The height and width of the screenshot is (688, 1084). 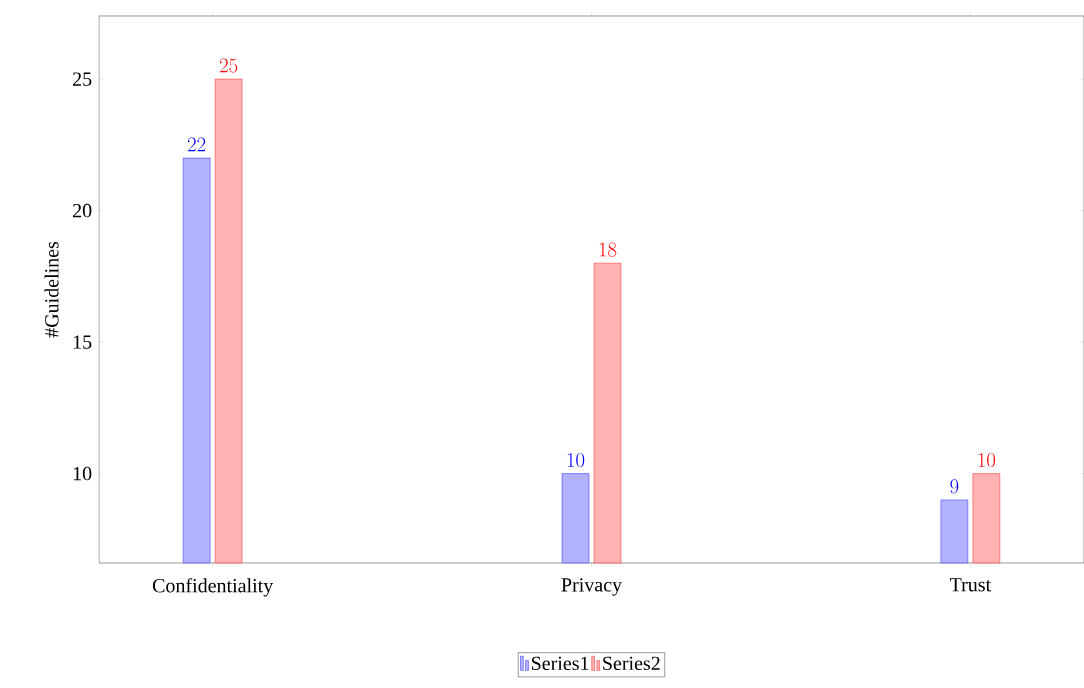 What do you see at coordinates (213, 587) in the screenshot?
I see `x-tick-label: Confidentiality` at bounding box center [213, 587].